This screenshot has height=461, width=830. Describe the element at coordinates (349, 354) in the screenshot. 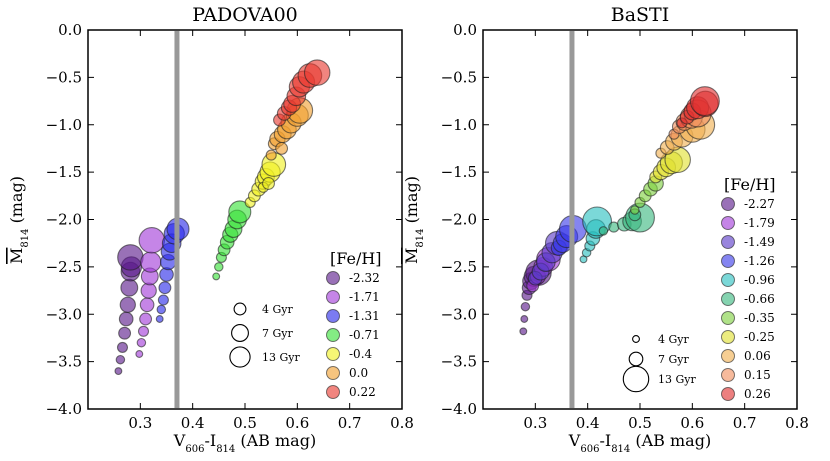

I see `legend-item: -0.4` at that location.